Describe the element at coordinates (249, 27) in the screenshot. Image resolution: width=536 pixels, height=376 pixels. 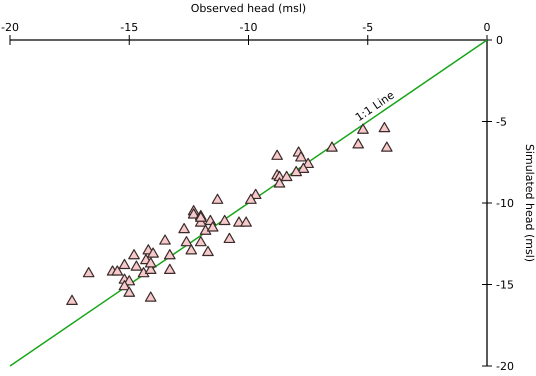
I see `x-tick-label: -10` at that location.